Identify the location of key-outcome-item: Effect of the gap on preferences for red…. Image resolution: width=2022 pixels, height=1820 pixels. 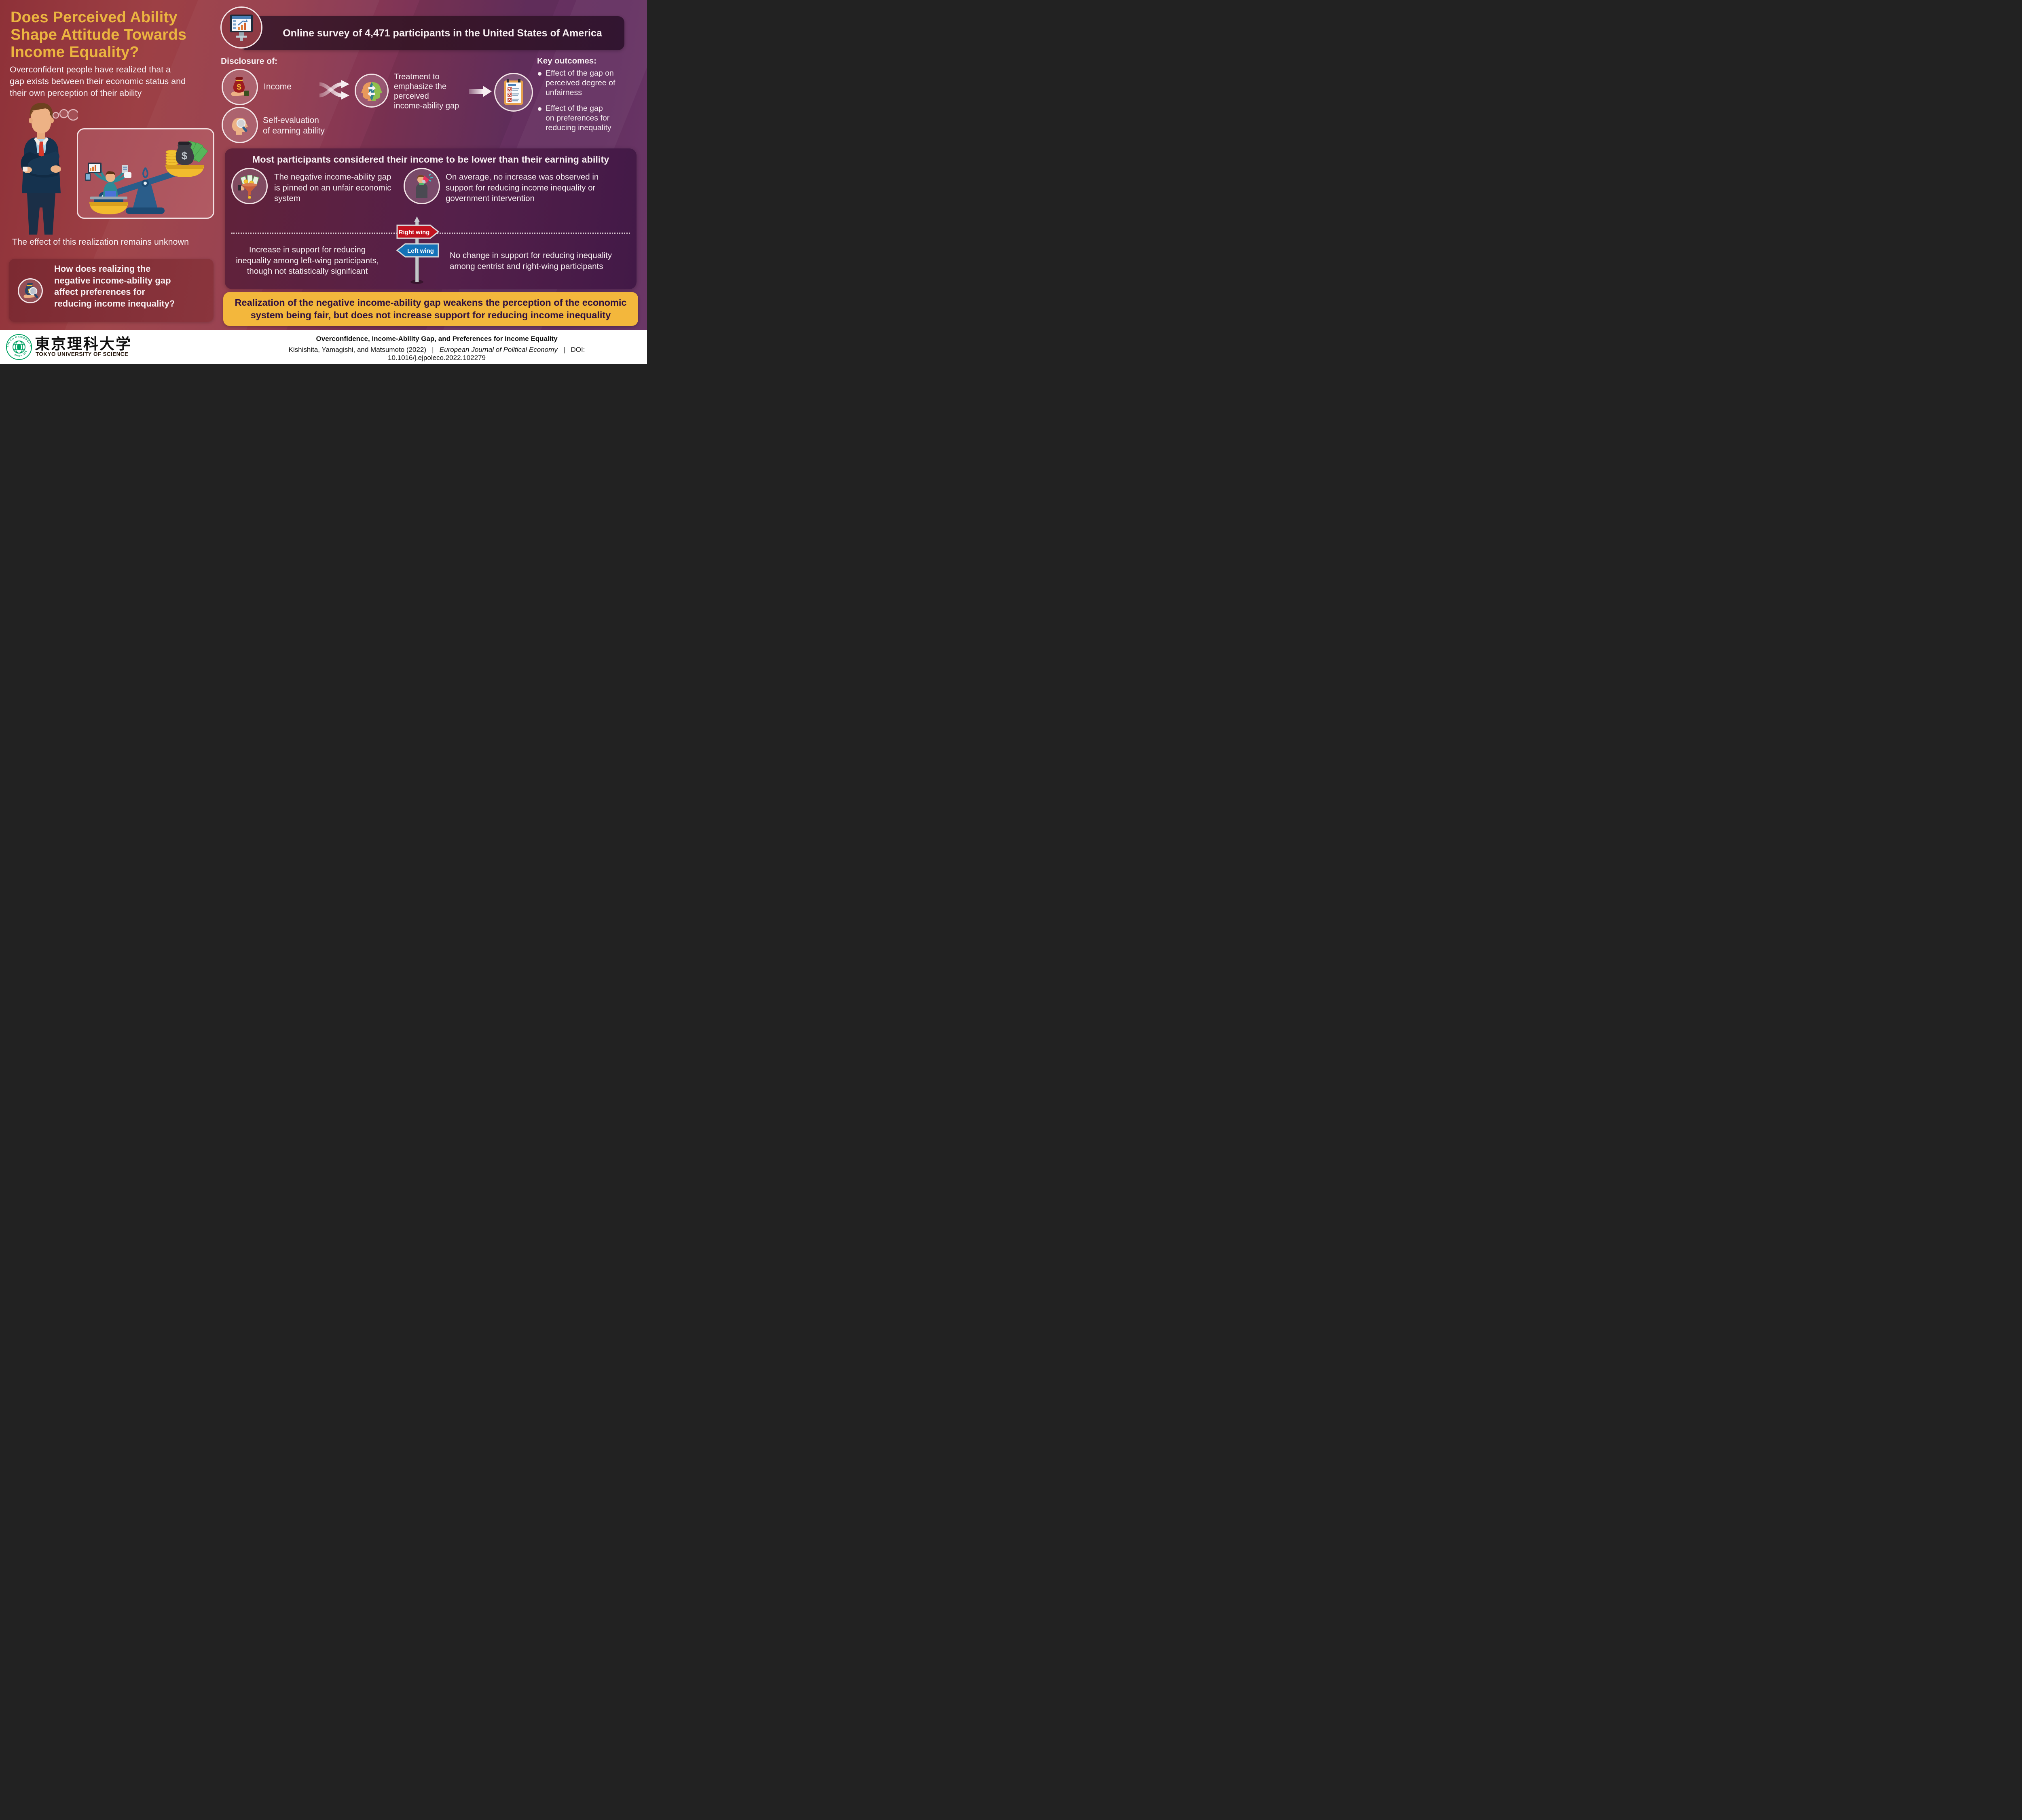
(588, 119).